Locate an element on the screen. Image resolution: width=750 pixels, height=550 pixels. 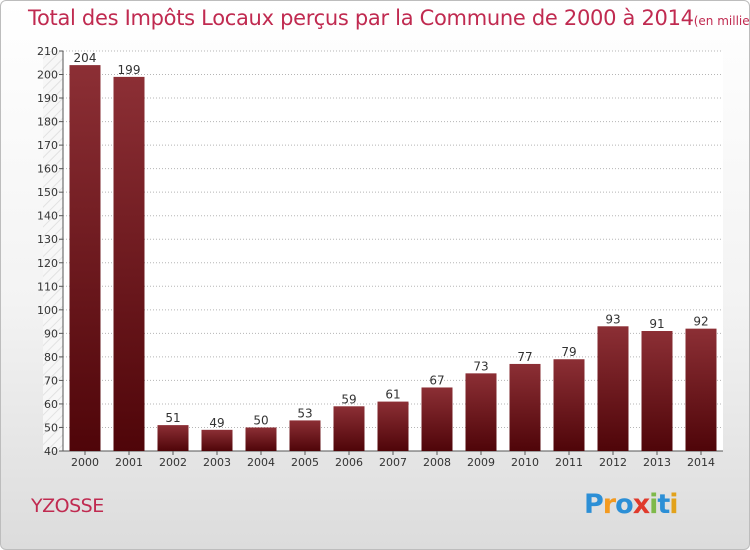
data-label: 59 is located at coordinates (348, 399).